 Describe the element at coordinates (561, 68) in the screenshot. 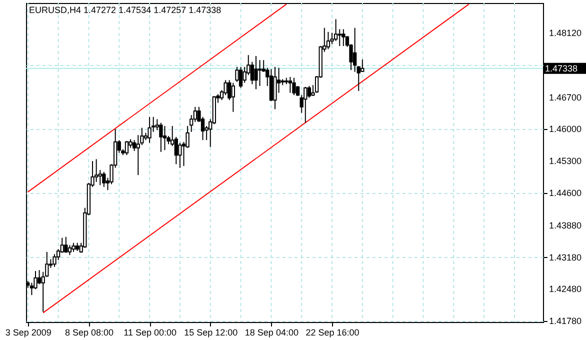

I see `ref-line-label: 1.47338` at that location.